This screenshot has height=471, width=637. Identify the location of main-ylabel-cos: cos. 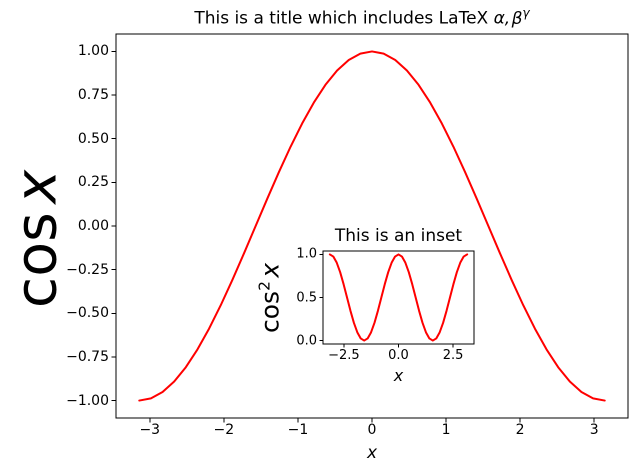
(36, 260).